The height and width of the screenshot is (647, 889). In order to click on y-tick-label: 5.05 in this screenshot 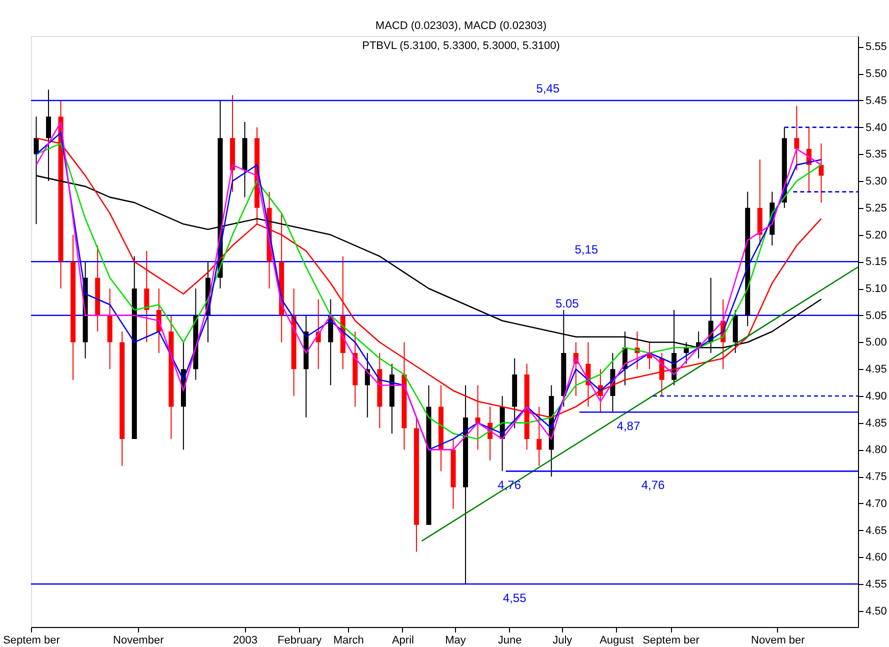, I will do `click(876, 316)`.